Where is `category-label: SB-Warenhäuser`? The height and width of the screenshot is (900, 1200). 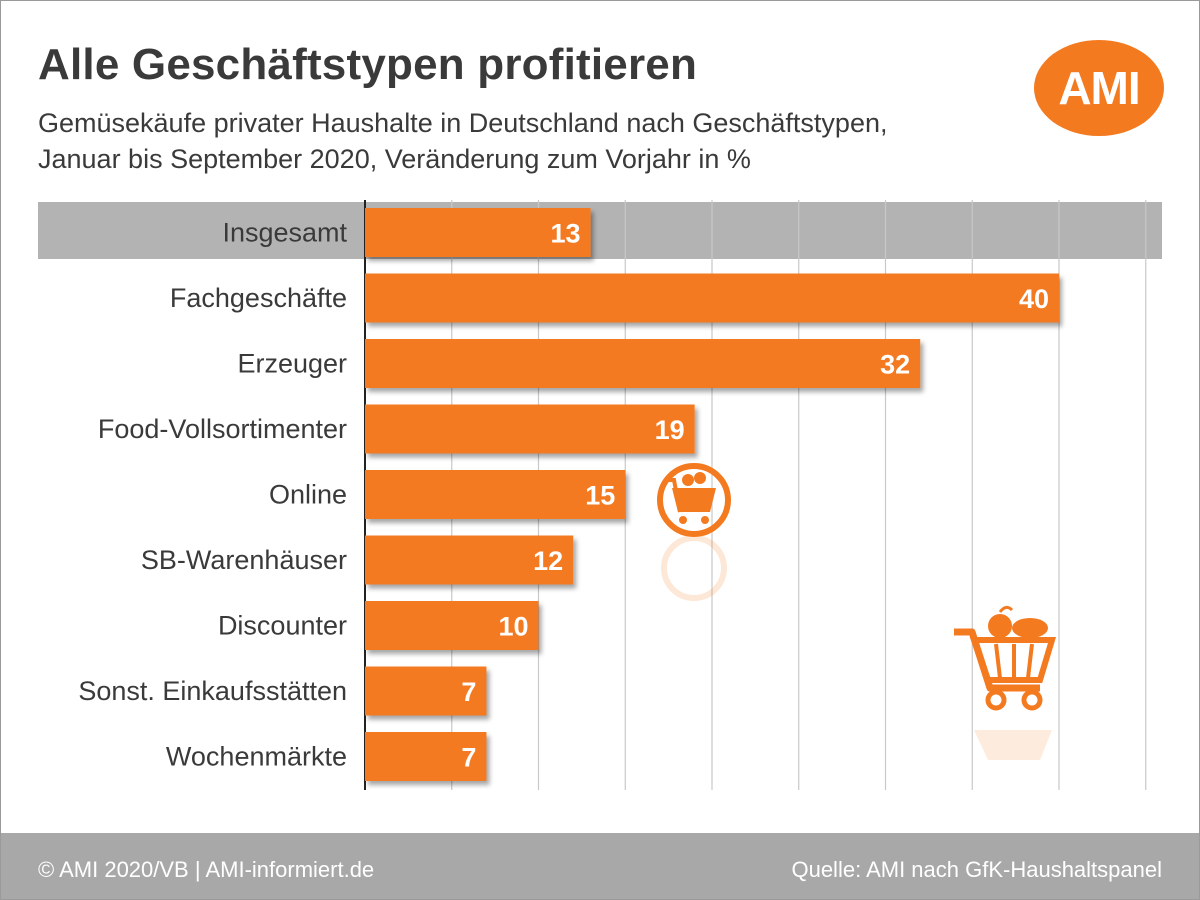 category-label: SB-Warenhäuser is located at coordinates (244, 560).